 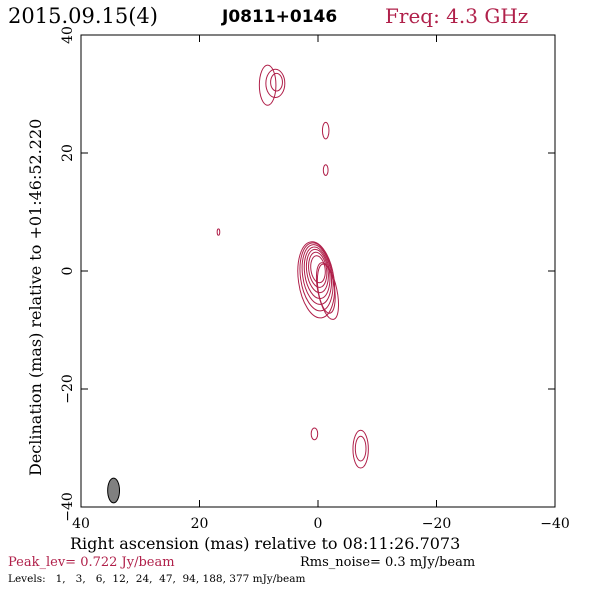 I want to click on rms-noise-label: Rms_noise= 0.3 mJy/beam, so click(x=387, y=562).